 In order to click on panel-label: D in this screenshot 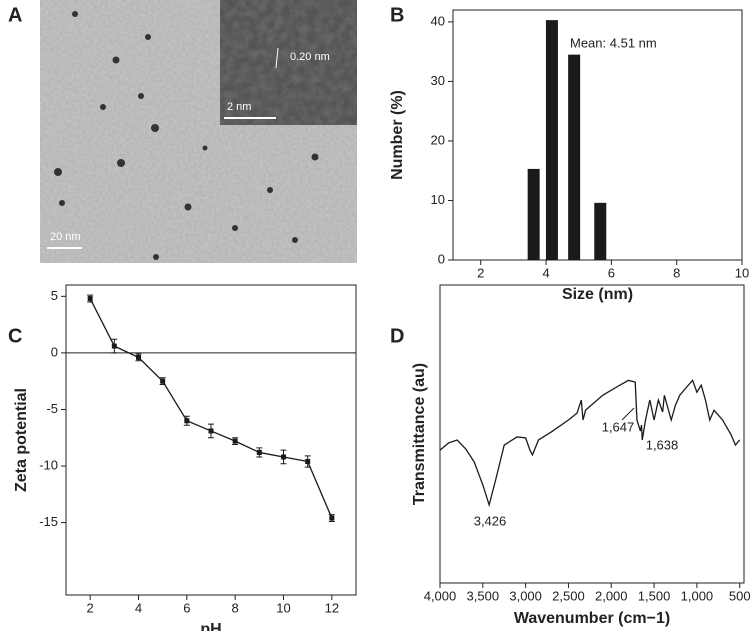, I will do `click(397, 336)`.